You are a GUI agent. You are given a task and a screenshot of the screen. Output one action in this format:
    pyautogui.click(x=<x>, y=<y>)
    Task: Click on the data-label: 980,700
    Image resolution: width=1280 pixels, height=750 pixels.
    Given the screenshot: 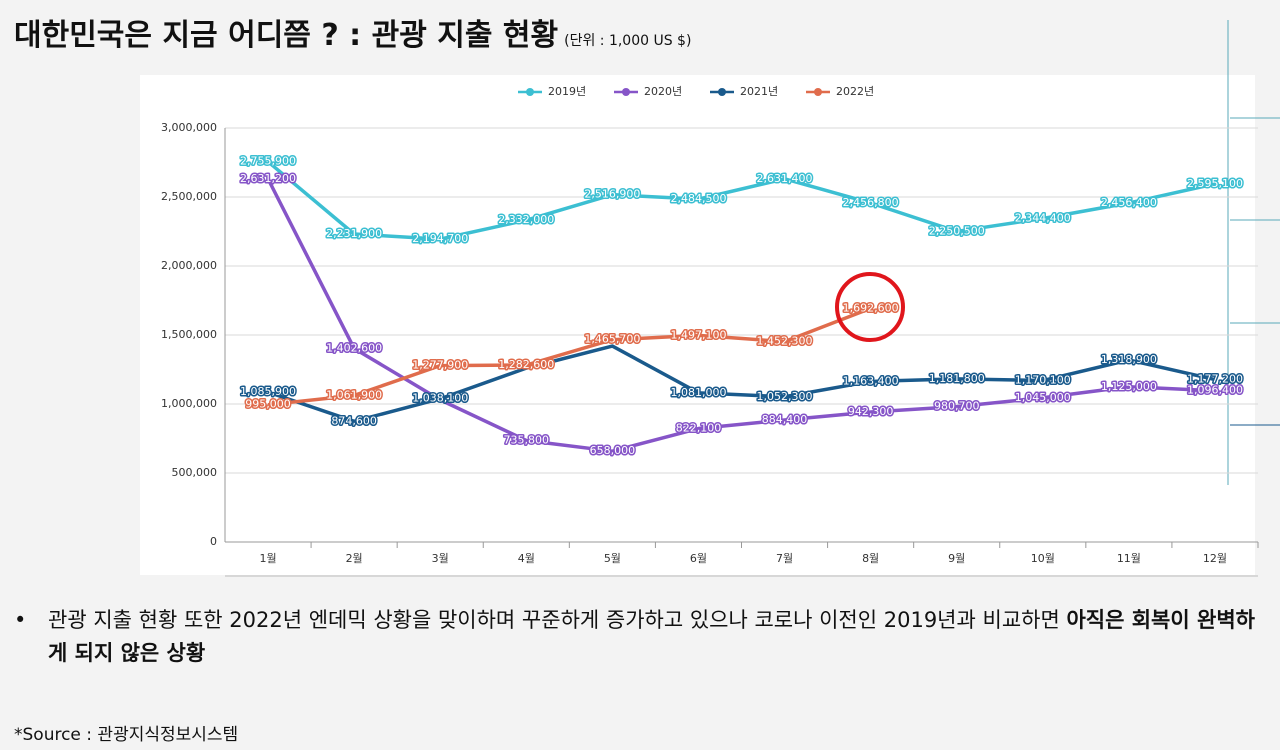 What is the action you would take?
    pyautogui.click(x=957, y=406)
    